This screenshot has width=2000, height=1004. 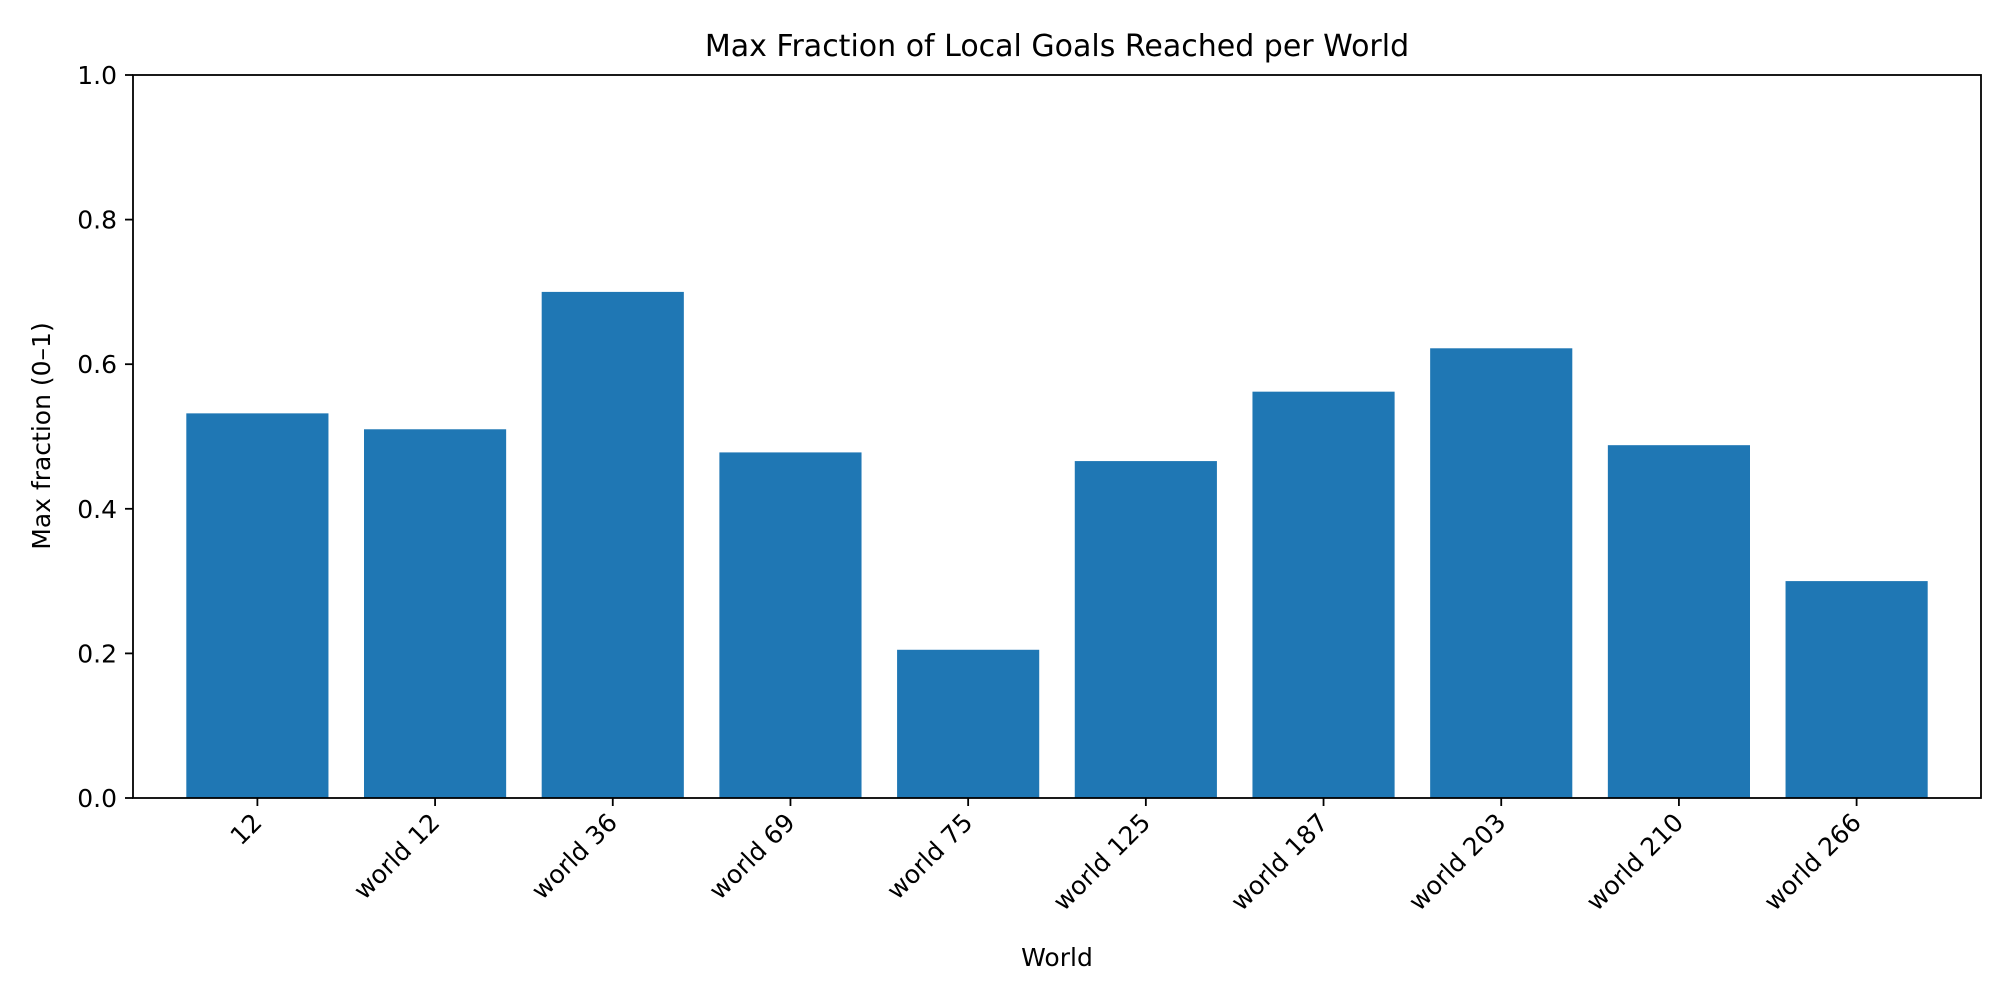 What do you see at coordinates (97, 509) in the screenshot?
I see `y-tick-label: 0.4` at bounding box center [97, 509].